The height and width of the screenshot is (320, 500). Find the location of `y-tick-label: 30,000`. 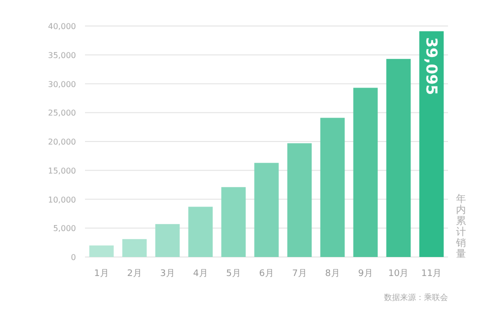

y-tick-label: 30,000 is located at coordinates (62, 84).